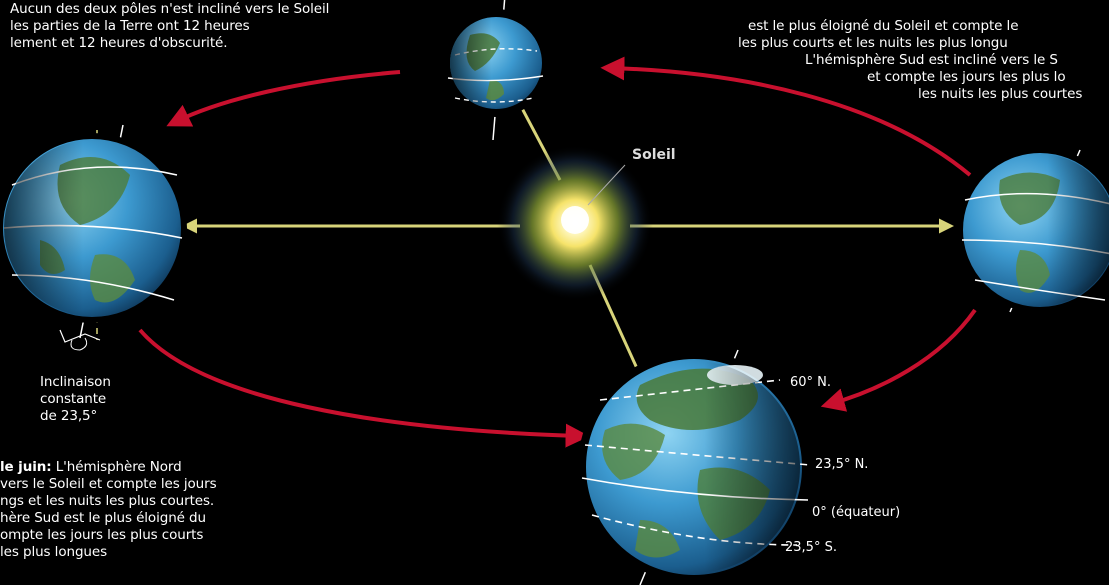 The image size is (1109, 585). What do you see at coordinates (73, 399) in the screenshot?
I see `tilt-label-line2: constante` at bounding box center [73, 399].